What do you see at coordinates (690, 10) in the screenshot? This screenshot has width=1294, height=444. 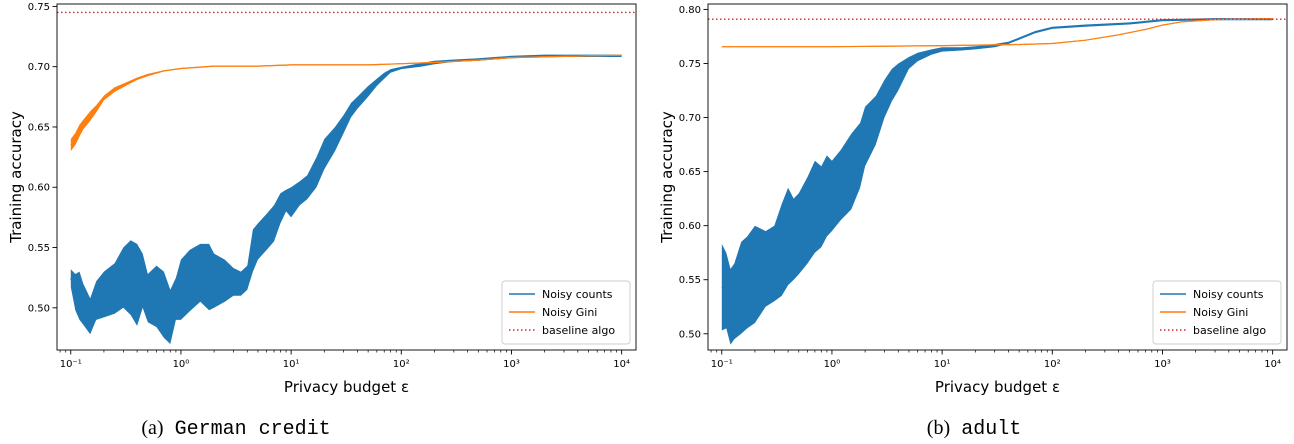 I see `y-tick-label: 0.80` at bounding box center [690, 10].